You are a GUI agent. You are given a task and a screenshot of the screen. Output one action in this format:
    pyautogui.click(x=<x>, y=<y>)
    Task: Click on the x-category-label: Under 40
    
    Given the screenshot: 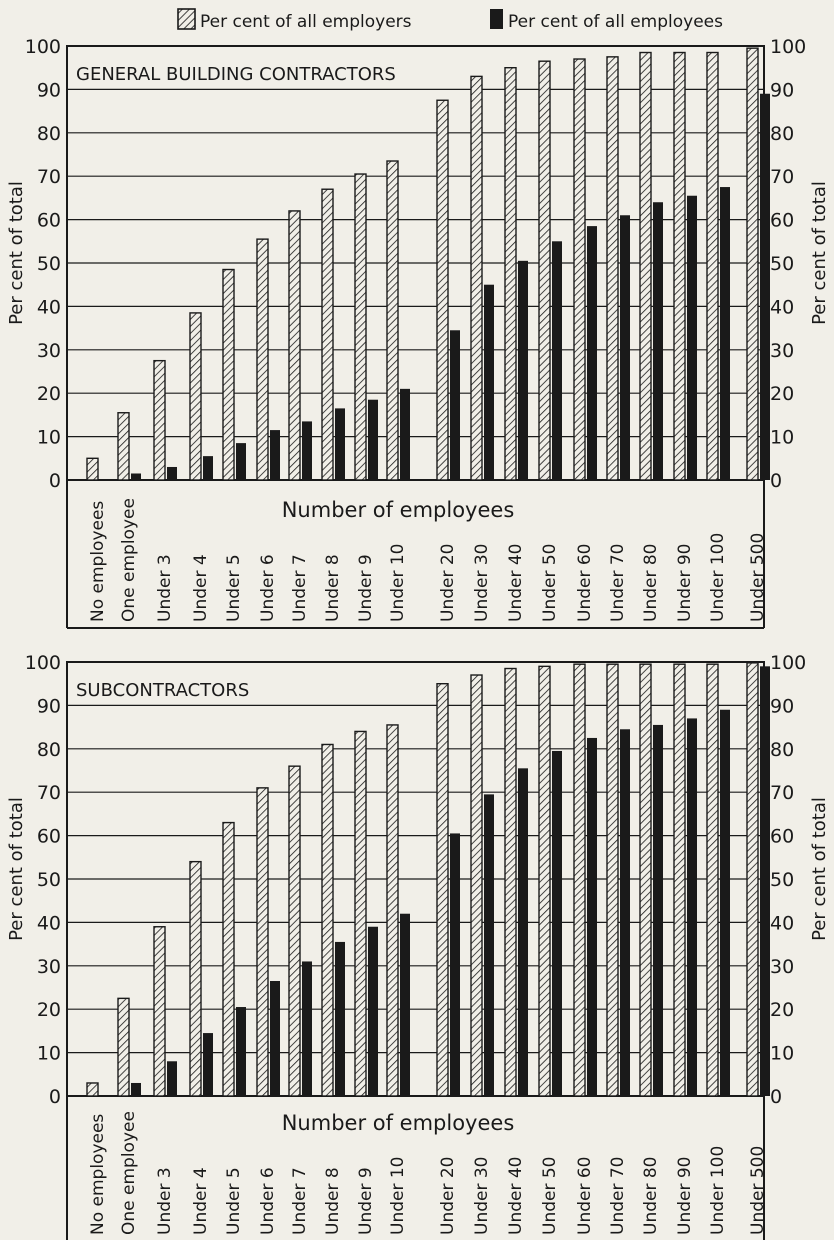 What is the action you would take?
    pyautogui.click(x=516, y=583)
    